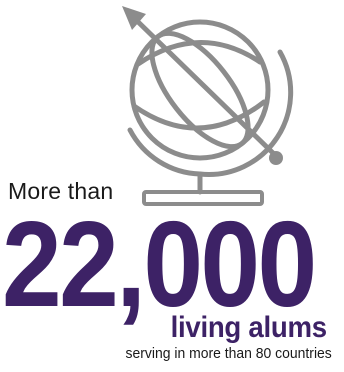 The height and width of the screenshot is (372, 344). I want to click on living-alums-label: living alums, so click(248, 327).